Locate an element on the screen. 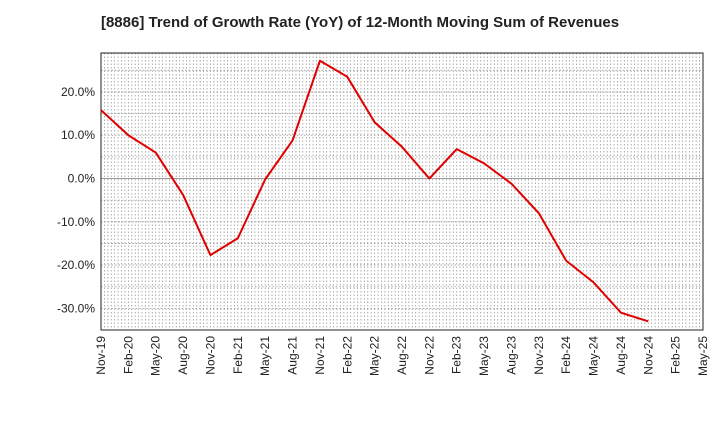 The image size is (720, 440). y-axis-tick-labels: 20.0% 10.0% 0.0% -10.0% -20.0% -30.0% is located at coordinates (76, 200).